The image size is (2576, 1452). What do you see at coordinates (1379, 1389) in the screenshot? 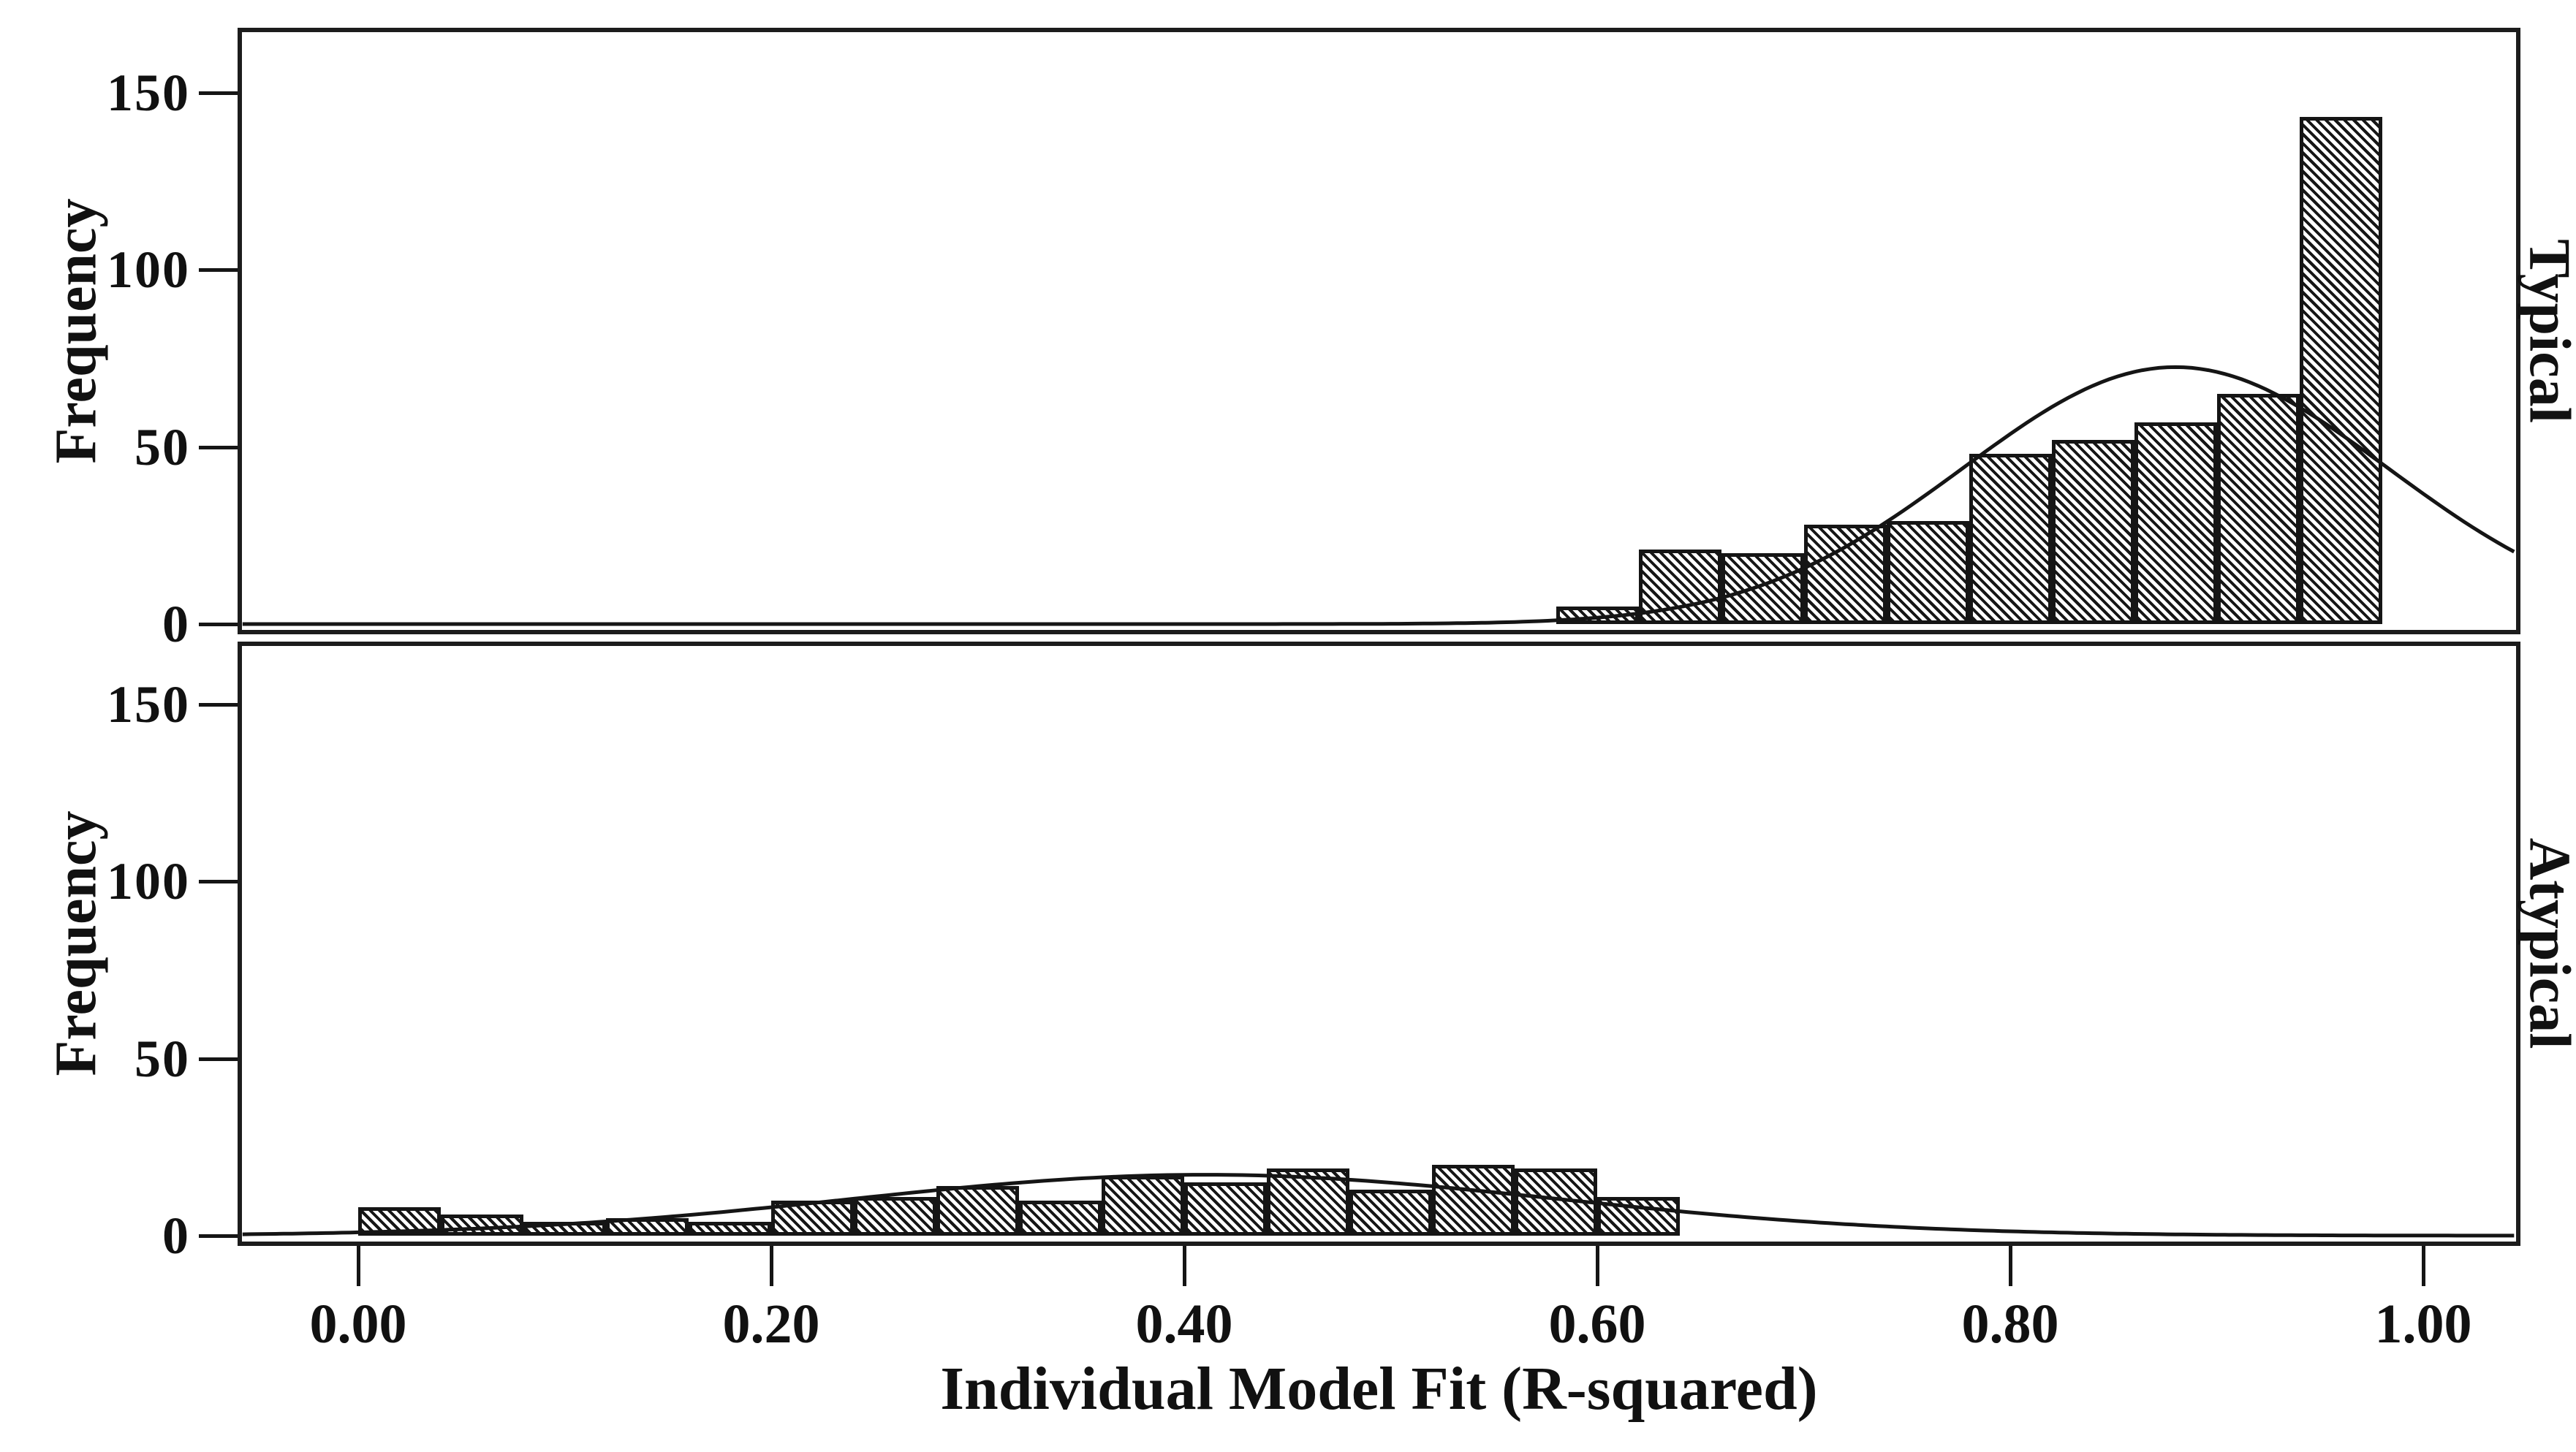
I see `x-axis-title: Individual Model Fit (R-squared)` at bounding box center [1379, 1389].